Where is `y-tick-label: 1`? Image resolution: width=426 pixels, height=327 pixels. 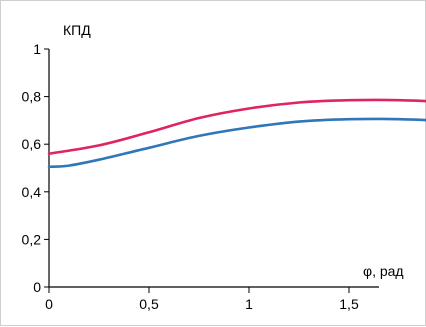
y-tick-label: 1 is located at coordinates (37, 49).